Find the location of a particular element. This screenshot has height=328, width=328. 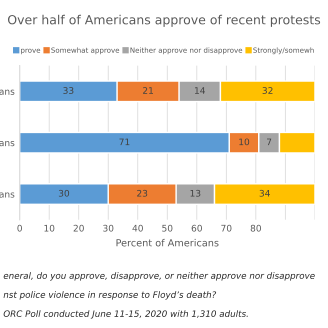

data-label: 33 is located at coordinates (68, 90).